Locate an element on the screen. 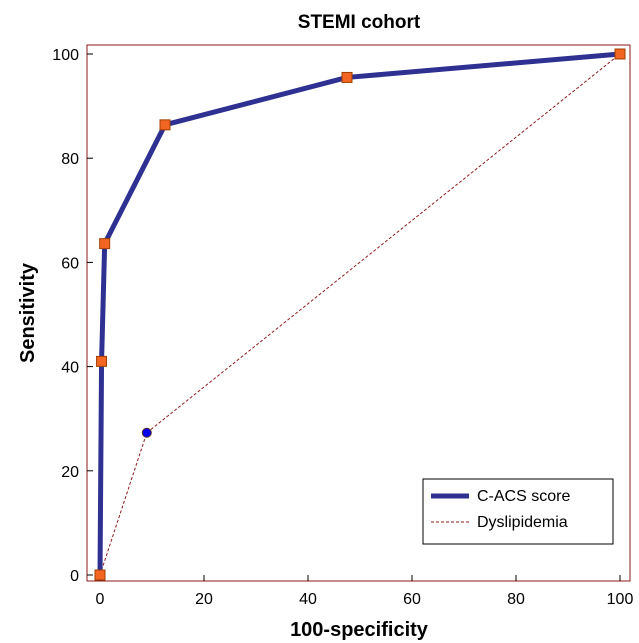 The image size is (639, 643). legend-label-dyslipidemia: Dyslipidemia is located at coordinates (522, 522).